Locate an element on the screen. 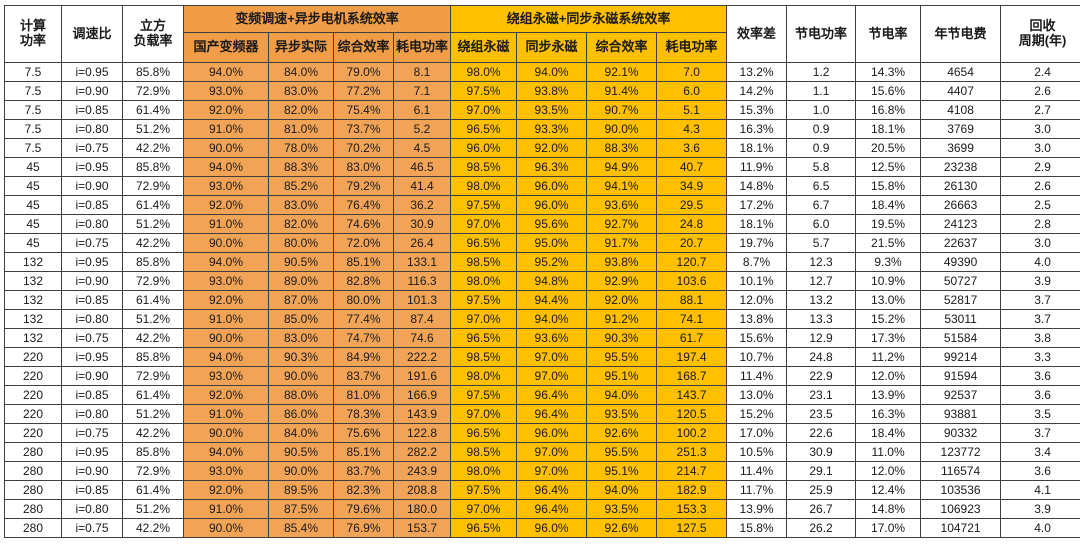 The image size is (1080, 554). cell: 78.0% is located at coordinates (301, 148).